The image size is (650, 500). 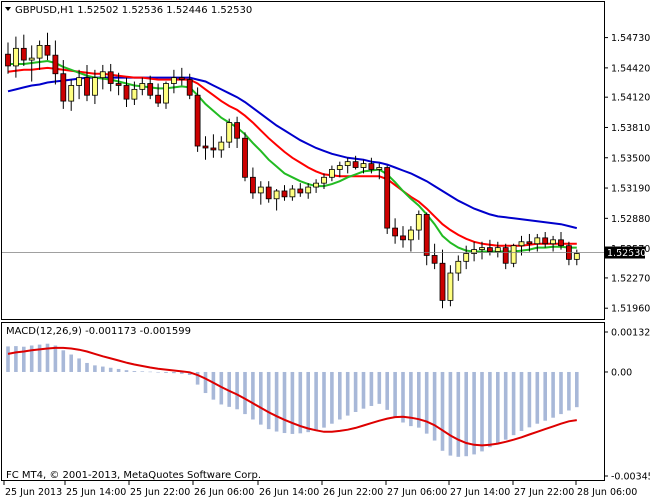 What do you see at coordinates (630, 189) in the screenshot?
I see `price-tick-label: 1.53190` at bounding box center [630, 189].